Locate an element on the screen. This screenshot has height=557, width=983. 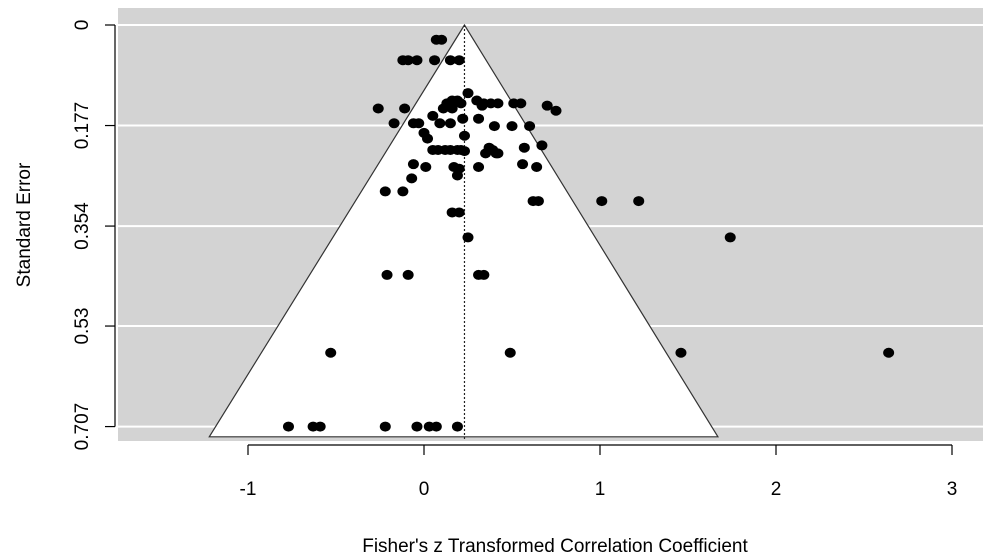
x-tick-label: 2 is located at coordinates (776, 489).